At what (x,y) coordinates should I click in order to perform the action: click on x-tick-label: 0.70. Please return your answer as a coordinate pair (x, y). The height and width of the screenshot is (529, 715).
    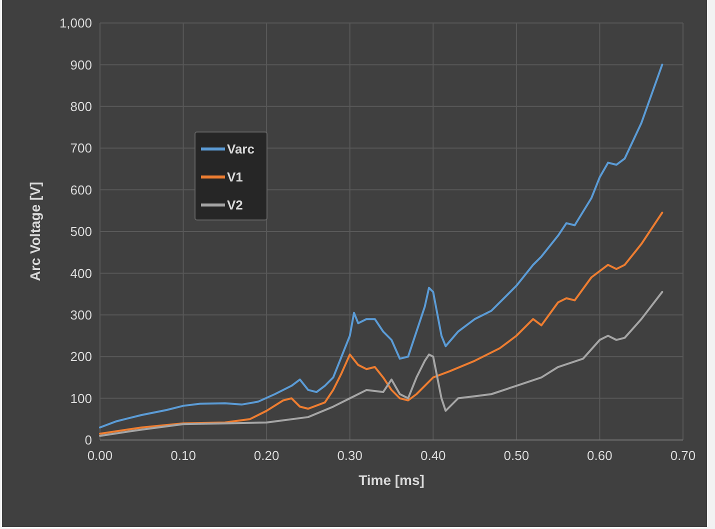
    Looking at the image, I should click on (683, 455).